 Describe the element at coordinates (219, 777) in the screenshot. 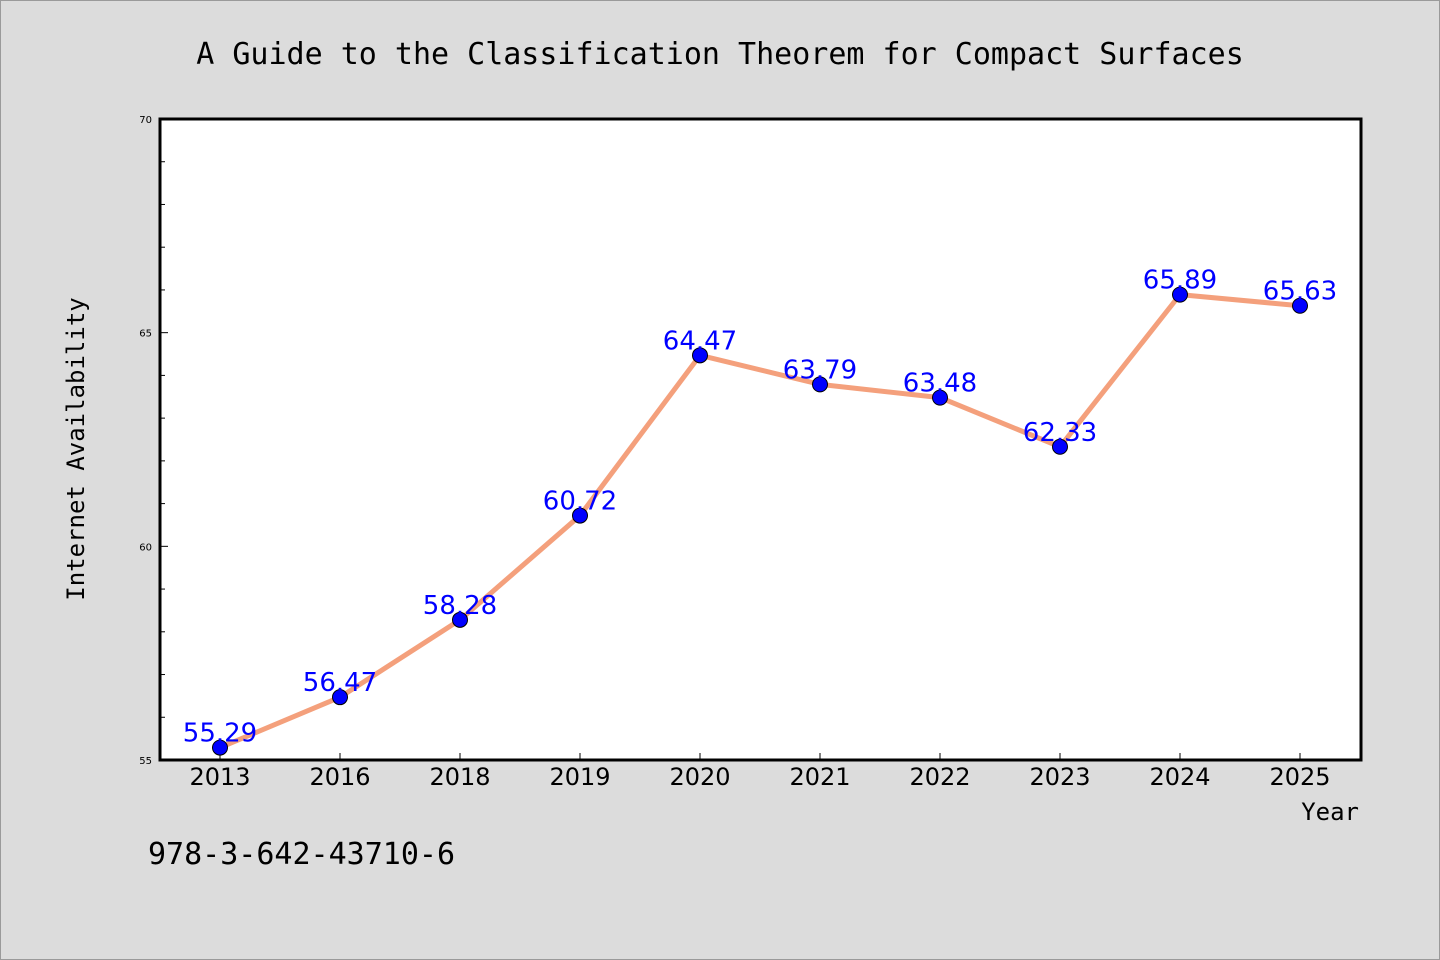

I see `x-tick-label: 2013` at that location.